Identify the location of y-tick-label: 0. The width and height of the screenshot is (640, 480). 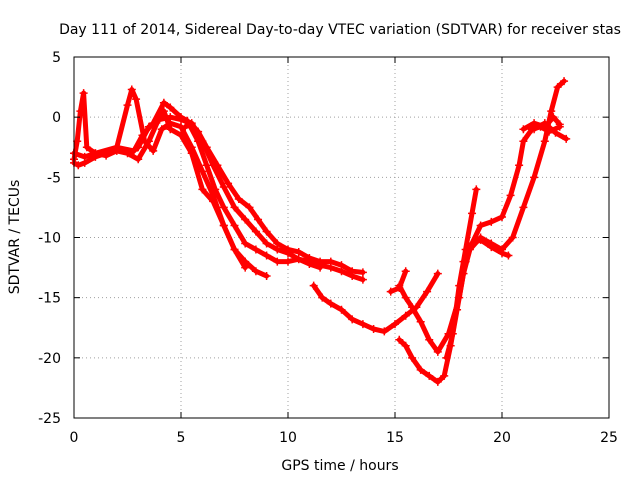
(56, 118).